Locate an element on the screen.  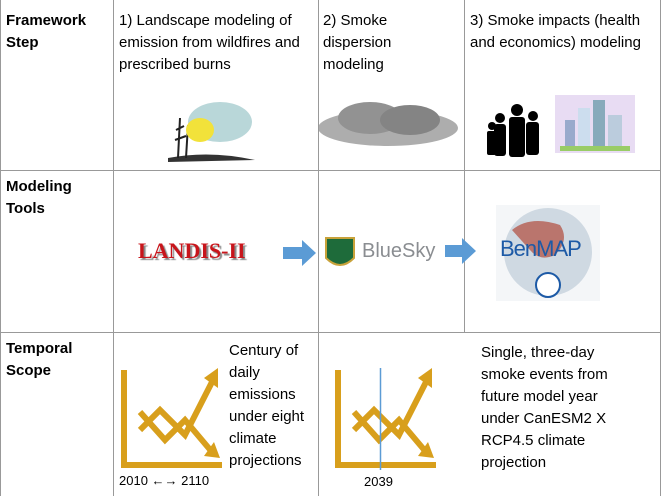
epa-seal is located at coordinates (548, 285).